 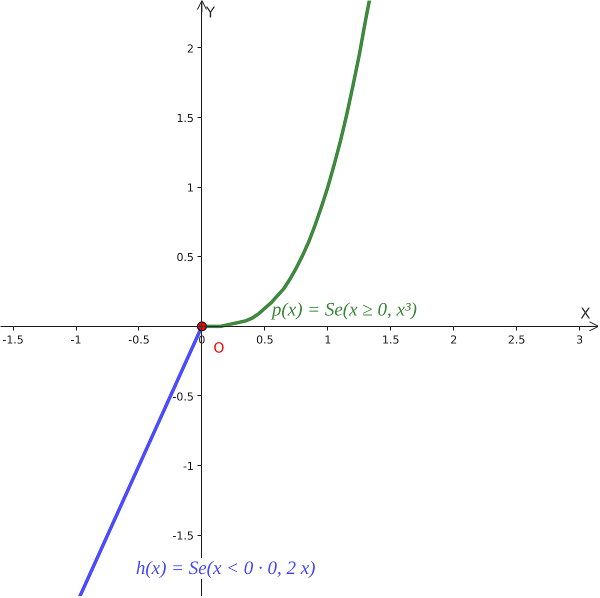 What do you see at coordinates (580, 339) in the screenshot?
I see `x-tick-label: 3` at bounding box center [580, 339].